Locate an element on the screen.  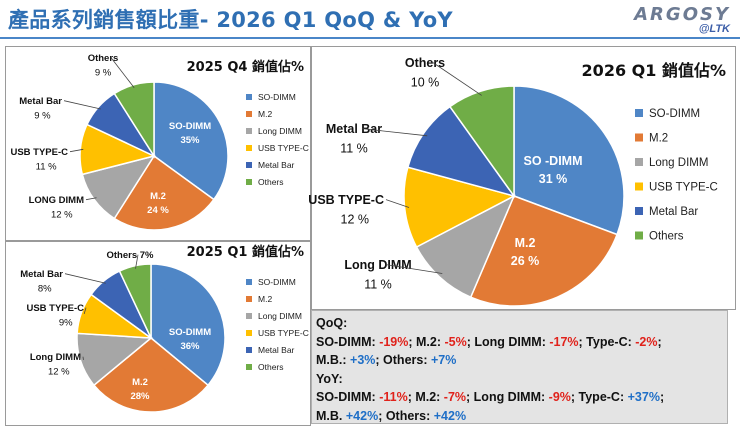
data-label-others: Others 7% is located at coordinates (131, 259).